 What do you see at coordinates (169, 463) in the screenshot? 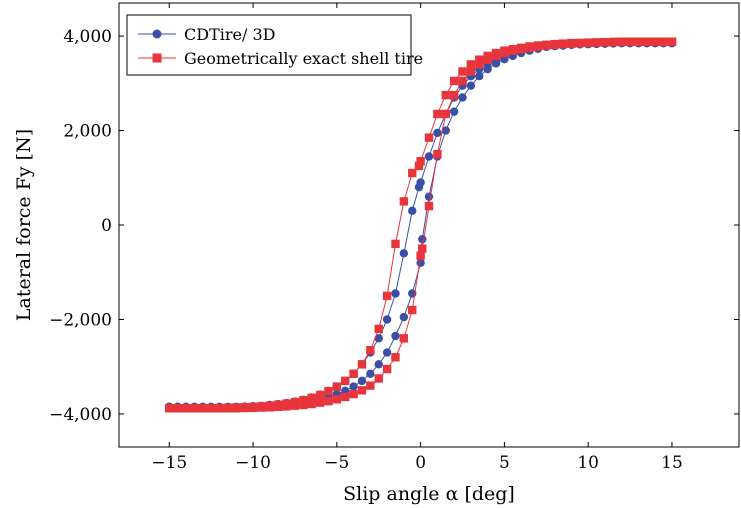
I see `x-tick-label: −15` at bounding box center [169, 463].